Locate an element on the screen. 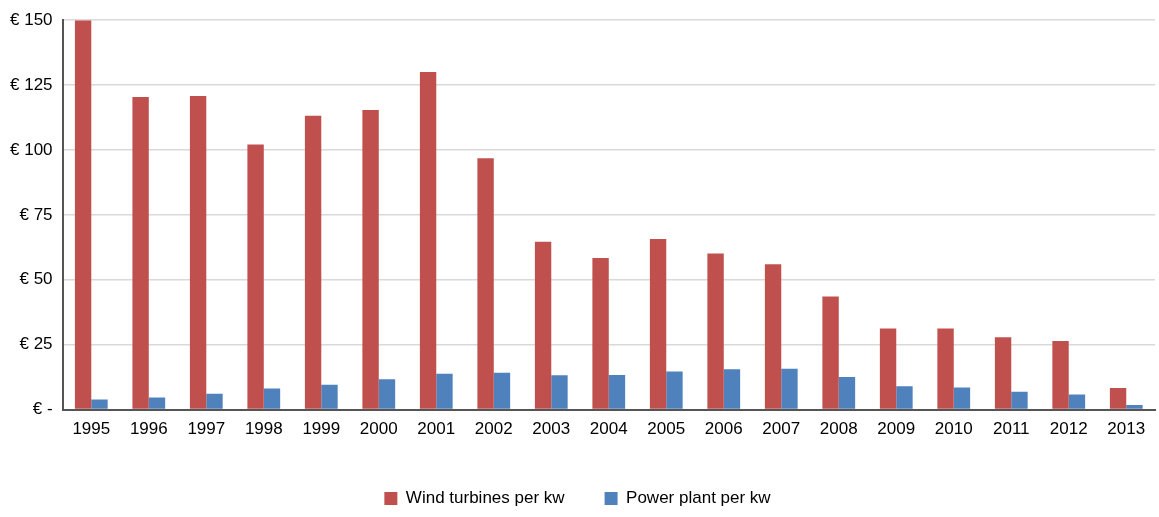 This screenshot has height=517, width=1159. x-tick-label: 2006 is located at coordinates (723, 429).